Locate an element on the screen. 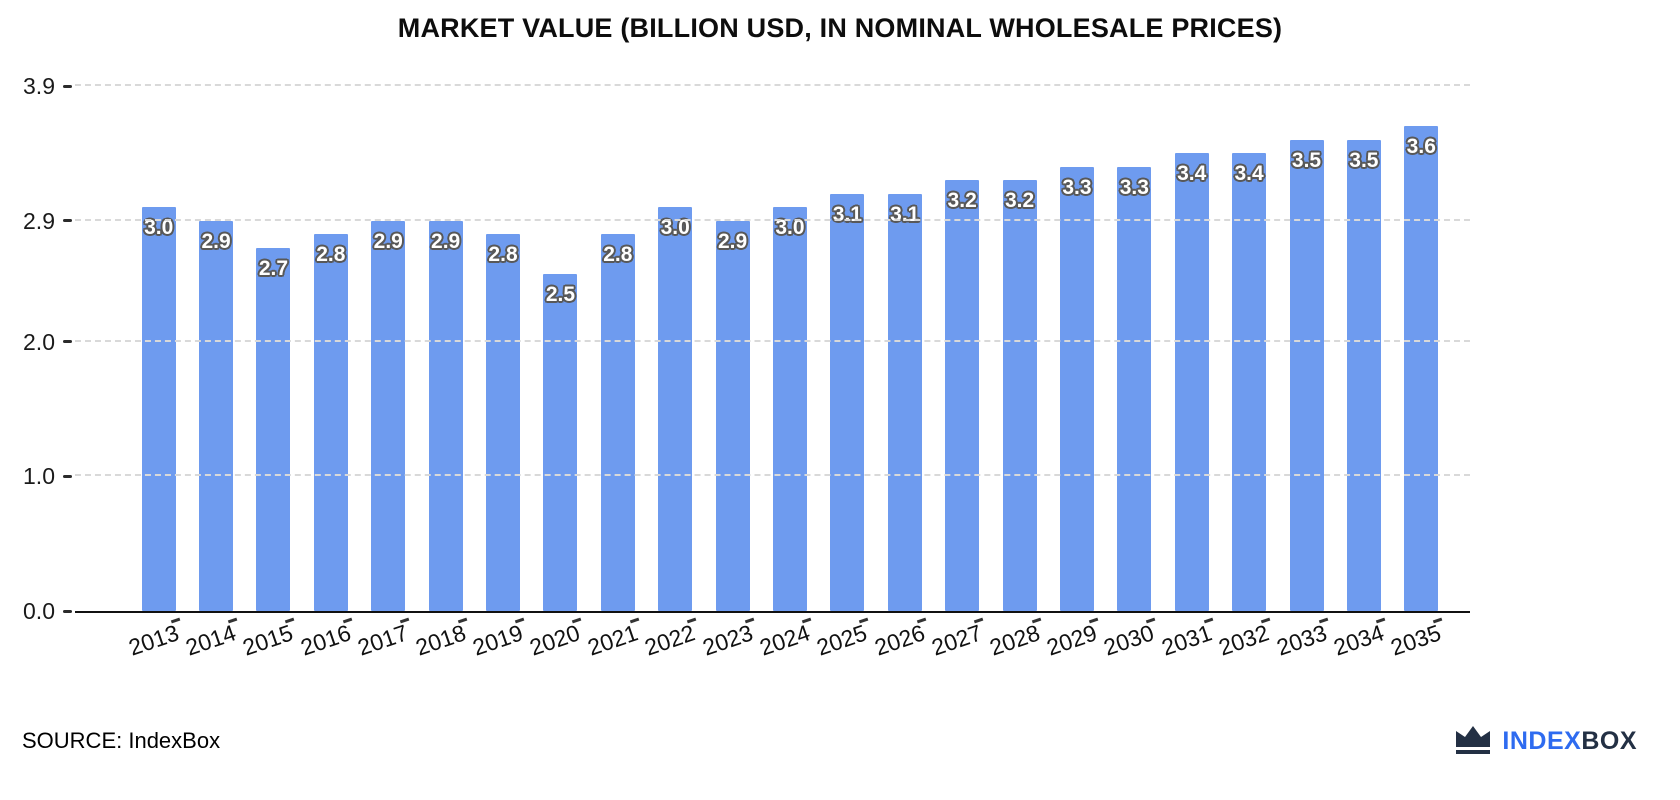  bar-slot-2024: 3.0 2024 is located at coordinates (787, 374).